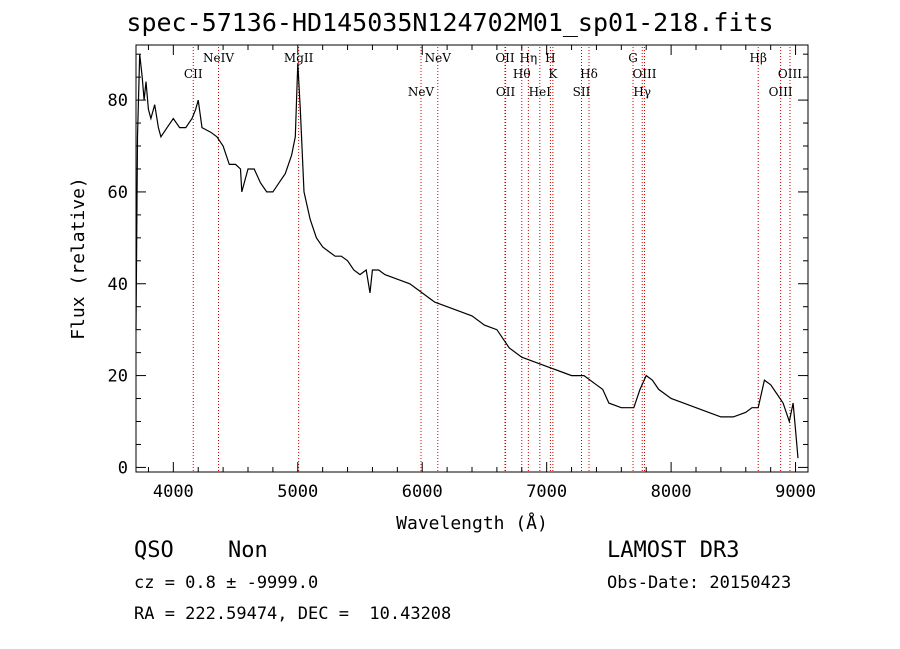 The image size is (900, 649). I want to click on line-label-low-1: OII, so click(506, 92).